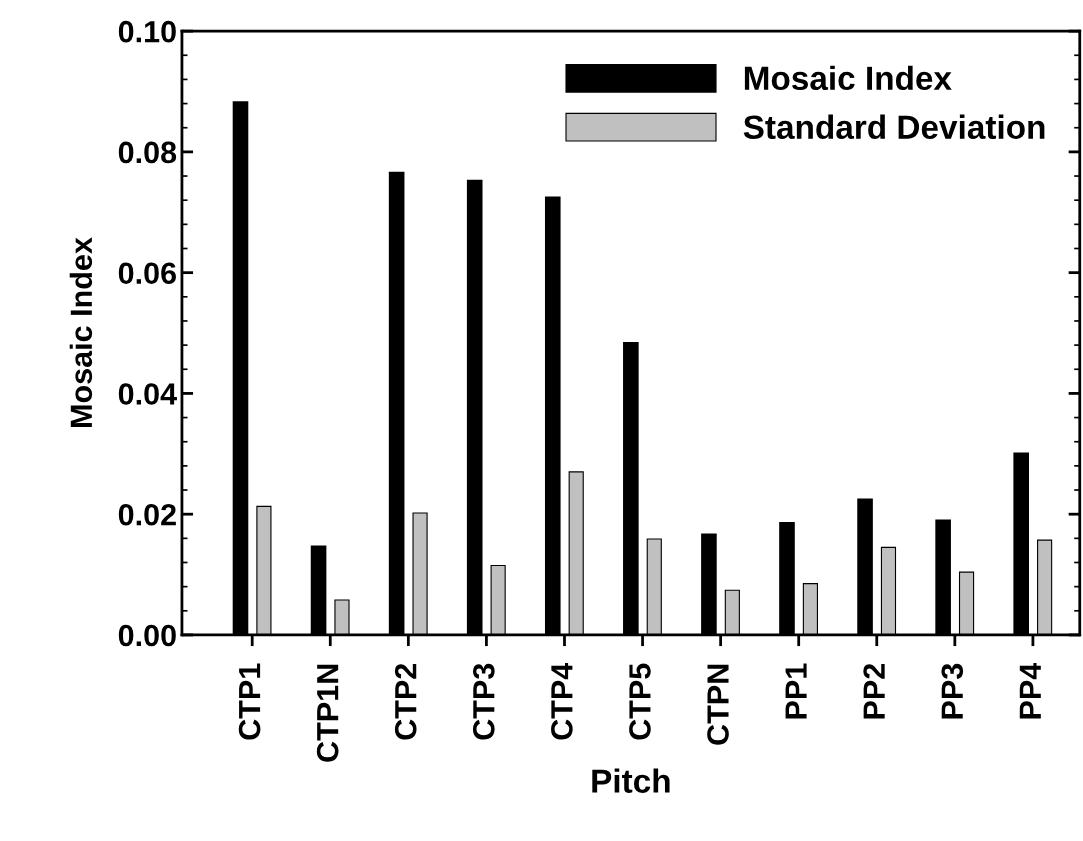 The height and width of the screenshot is (841, 1083). Describe the element at coordinates (147, 152) in the screenshot. I see `y-tick-label: 0.08` at that location.